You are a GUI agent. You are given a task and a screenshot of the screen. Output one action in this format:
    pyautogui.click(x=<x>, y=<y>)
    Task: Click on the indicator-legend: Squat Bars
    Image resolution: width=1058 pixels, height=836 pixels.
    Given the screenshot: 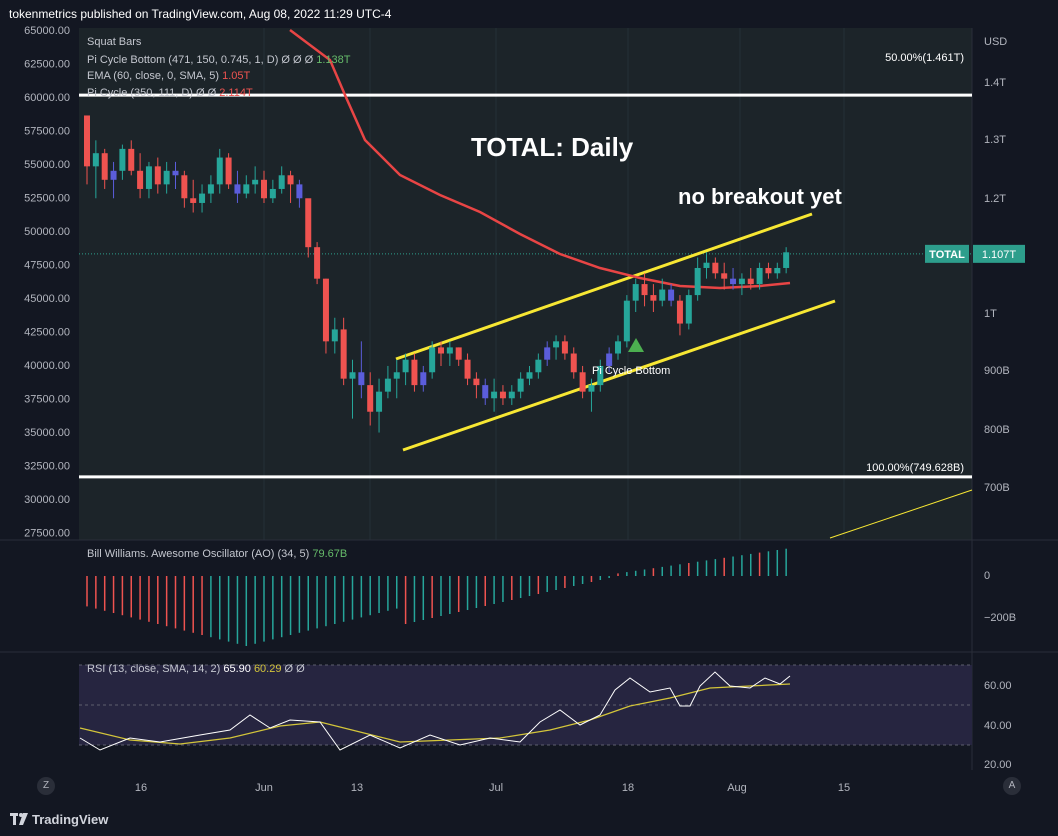 What is the action you would take?
    pyautogui.click(x=114, y=42)
    